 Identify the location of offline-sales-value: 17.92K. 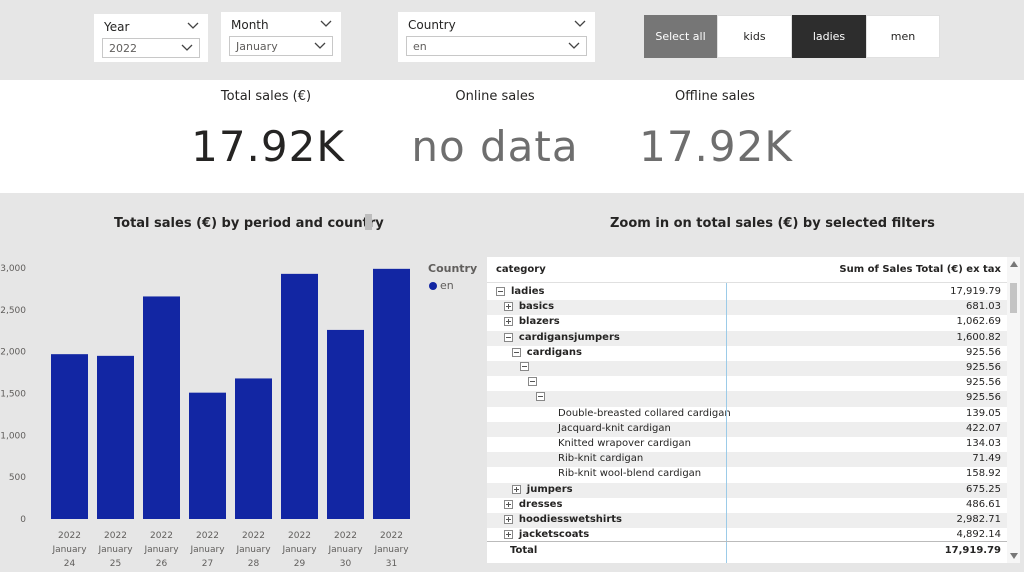
(716, 146).